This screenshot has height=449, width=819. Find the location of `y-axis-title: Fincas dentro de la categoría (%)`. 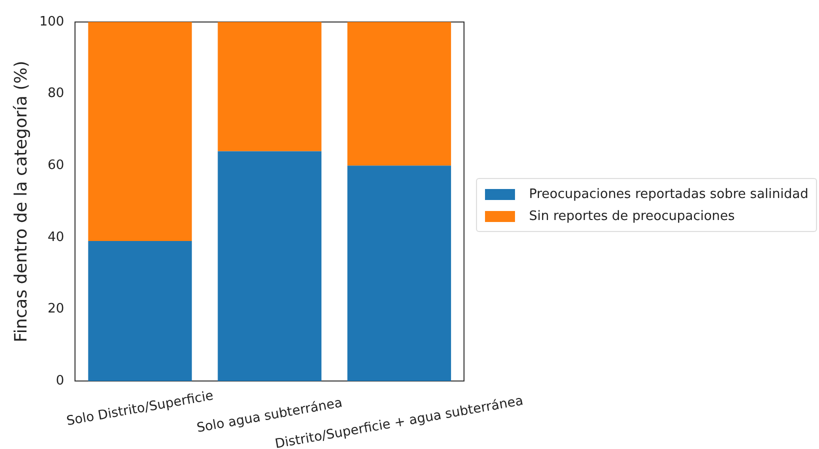

y-axis-title: Fincas dentro de la categoría (%) is located at coordinates (22, 201).